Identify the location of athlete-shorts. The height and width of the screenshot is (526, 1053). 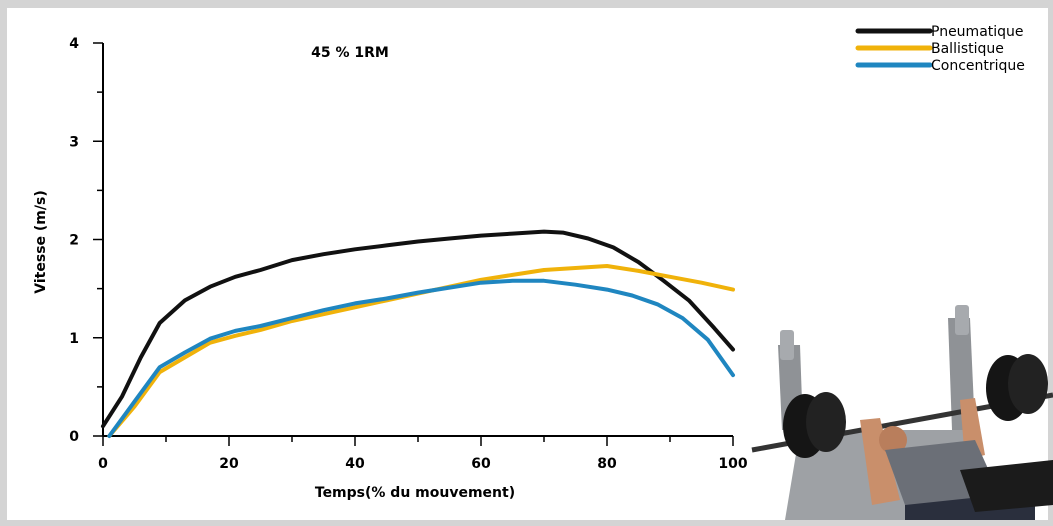
(1006, 486).